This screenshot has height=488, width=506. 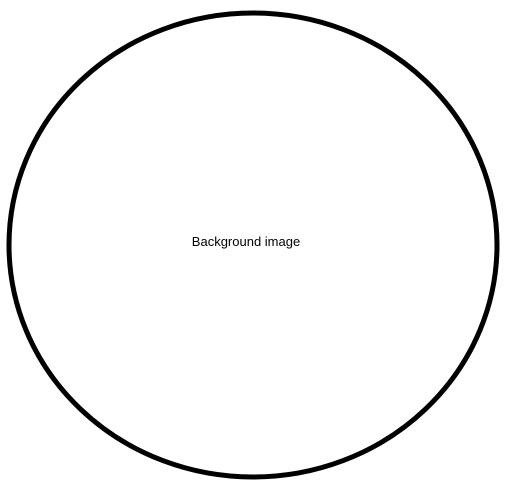 I want to click on background-image-label: Background image, so click(x=246, y=241).